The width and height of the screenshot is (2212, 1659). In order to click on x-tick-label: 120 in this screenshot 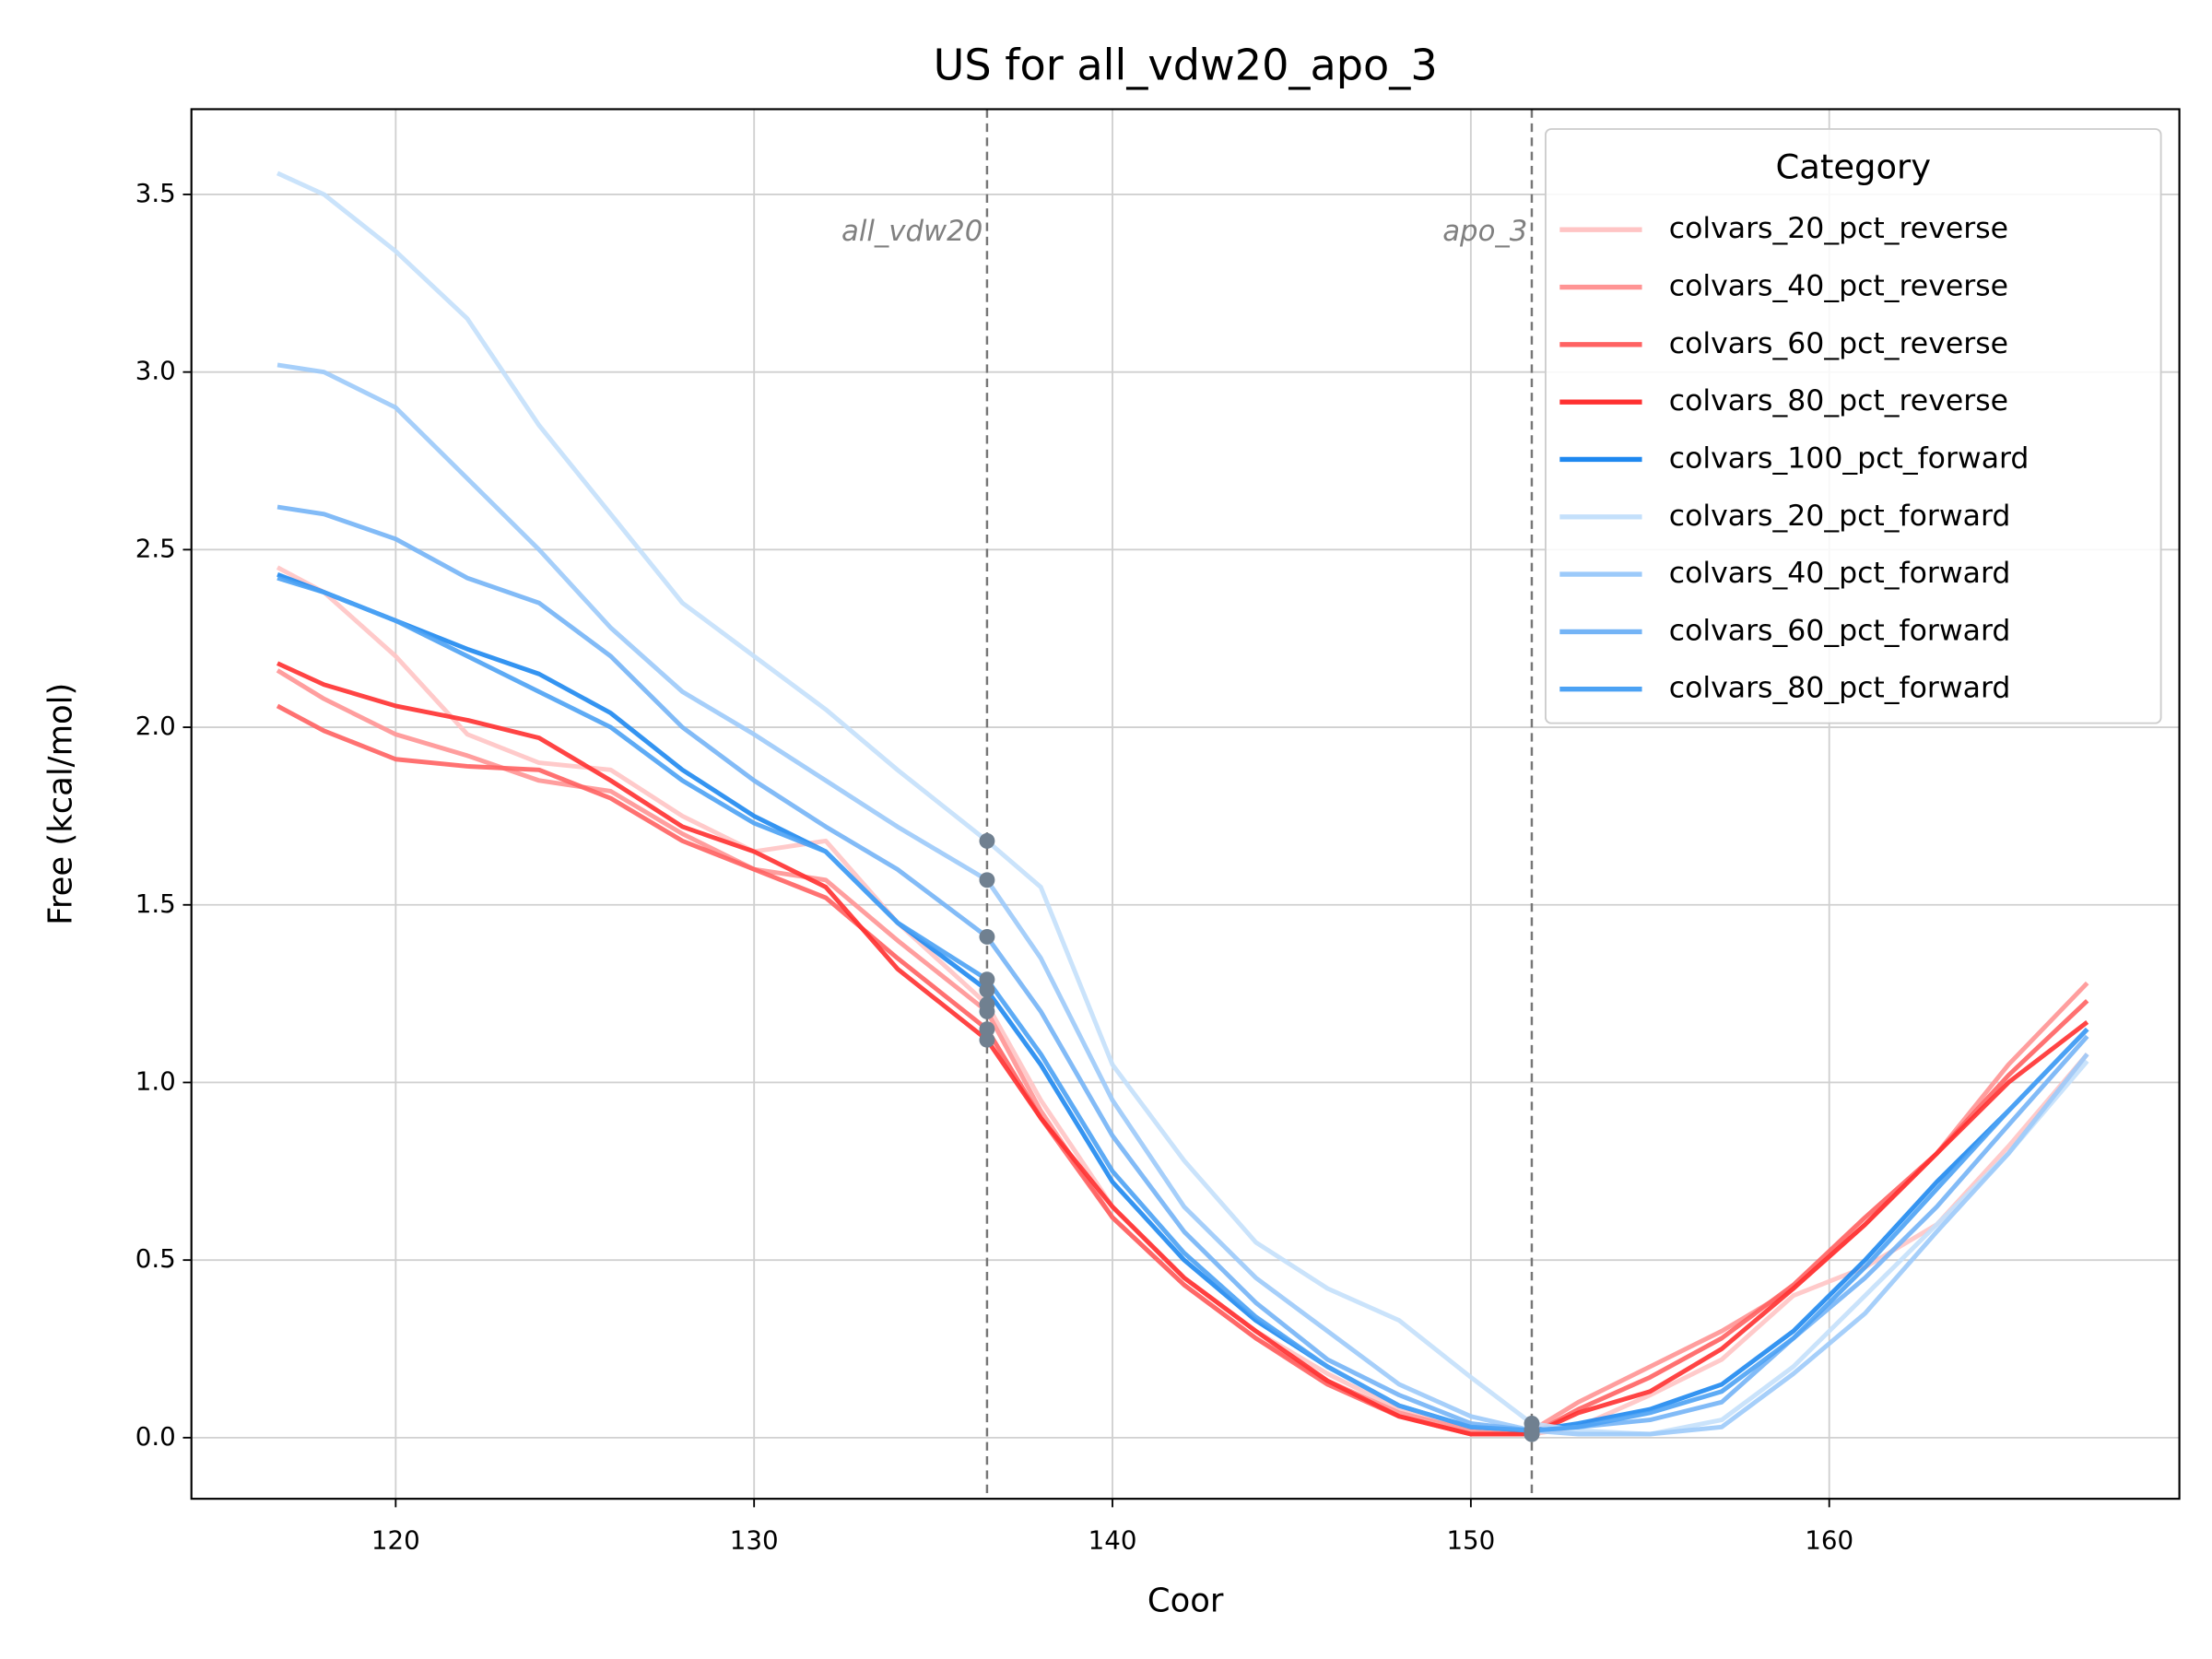, I will do `click(395, 1539)`.